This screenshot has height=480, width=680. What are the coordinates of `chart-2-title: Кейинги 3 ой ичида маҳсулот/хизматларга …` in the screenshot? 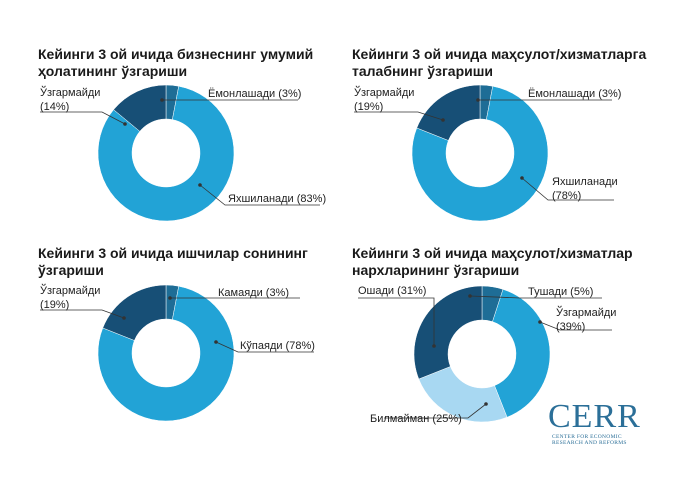 It's located at (499, 63).